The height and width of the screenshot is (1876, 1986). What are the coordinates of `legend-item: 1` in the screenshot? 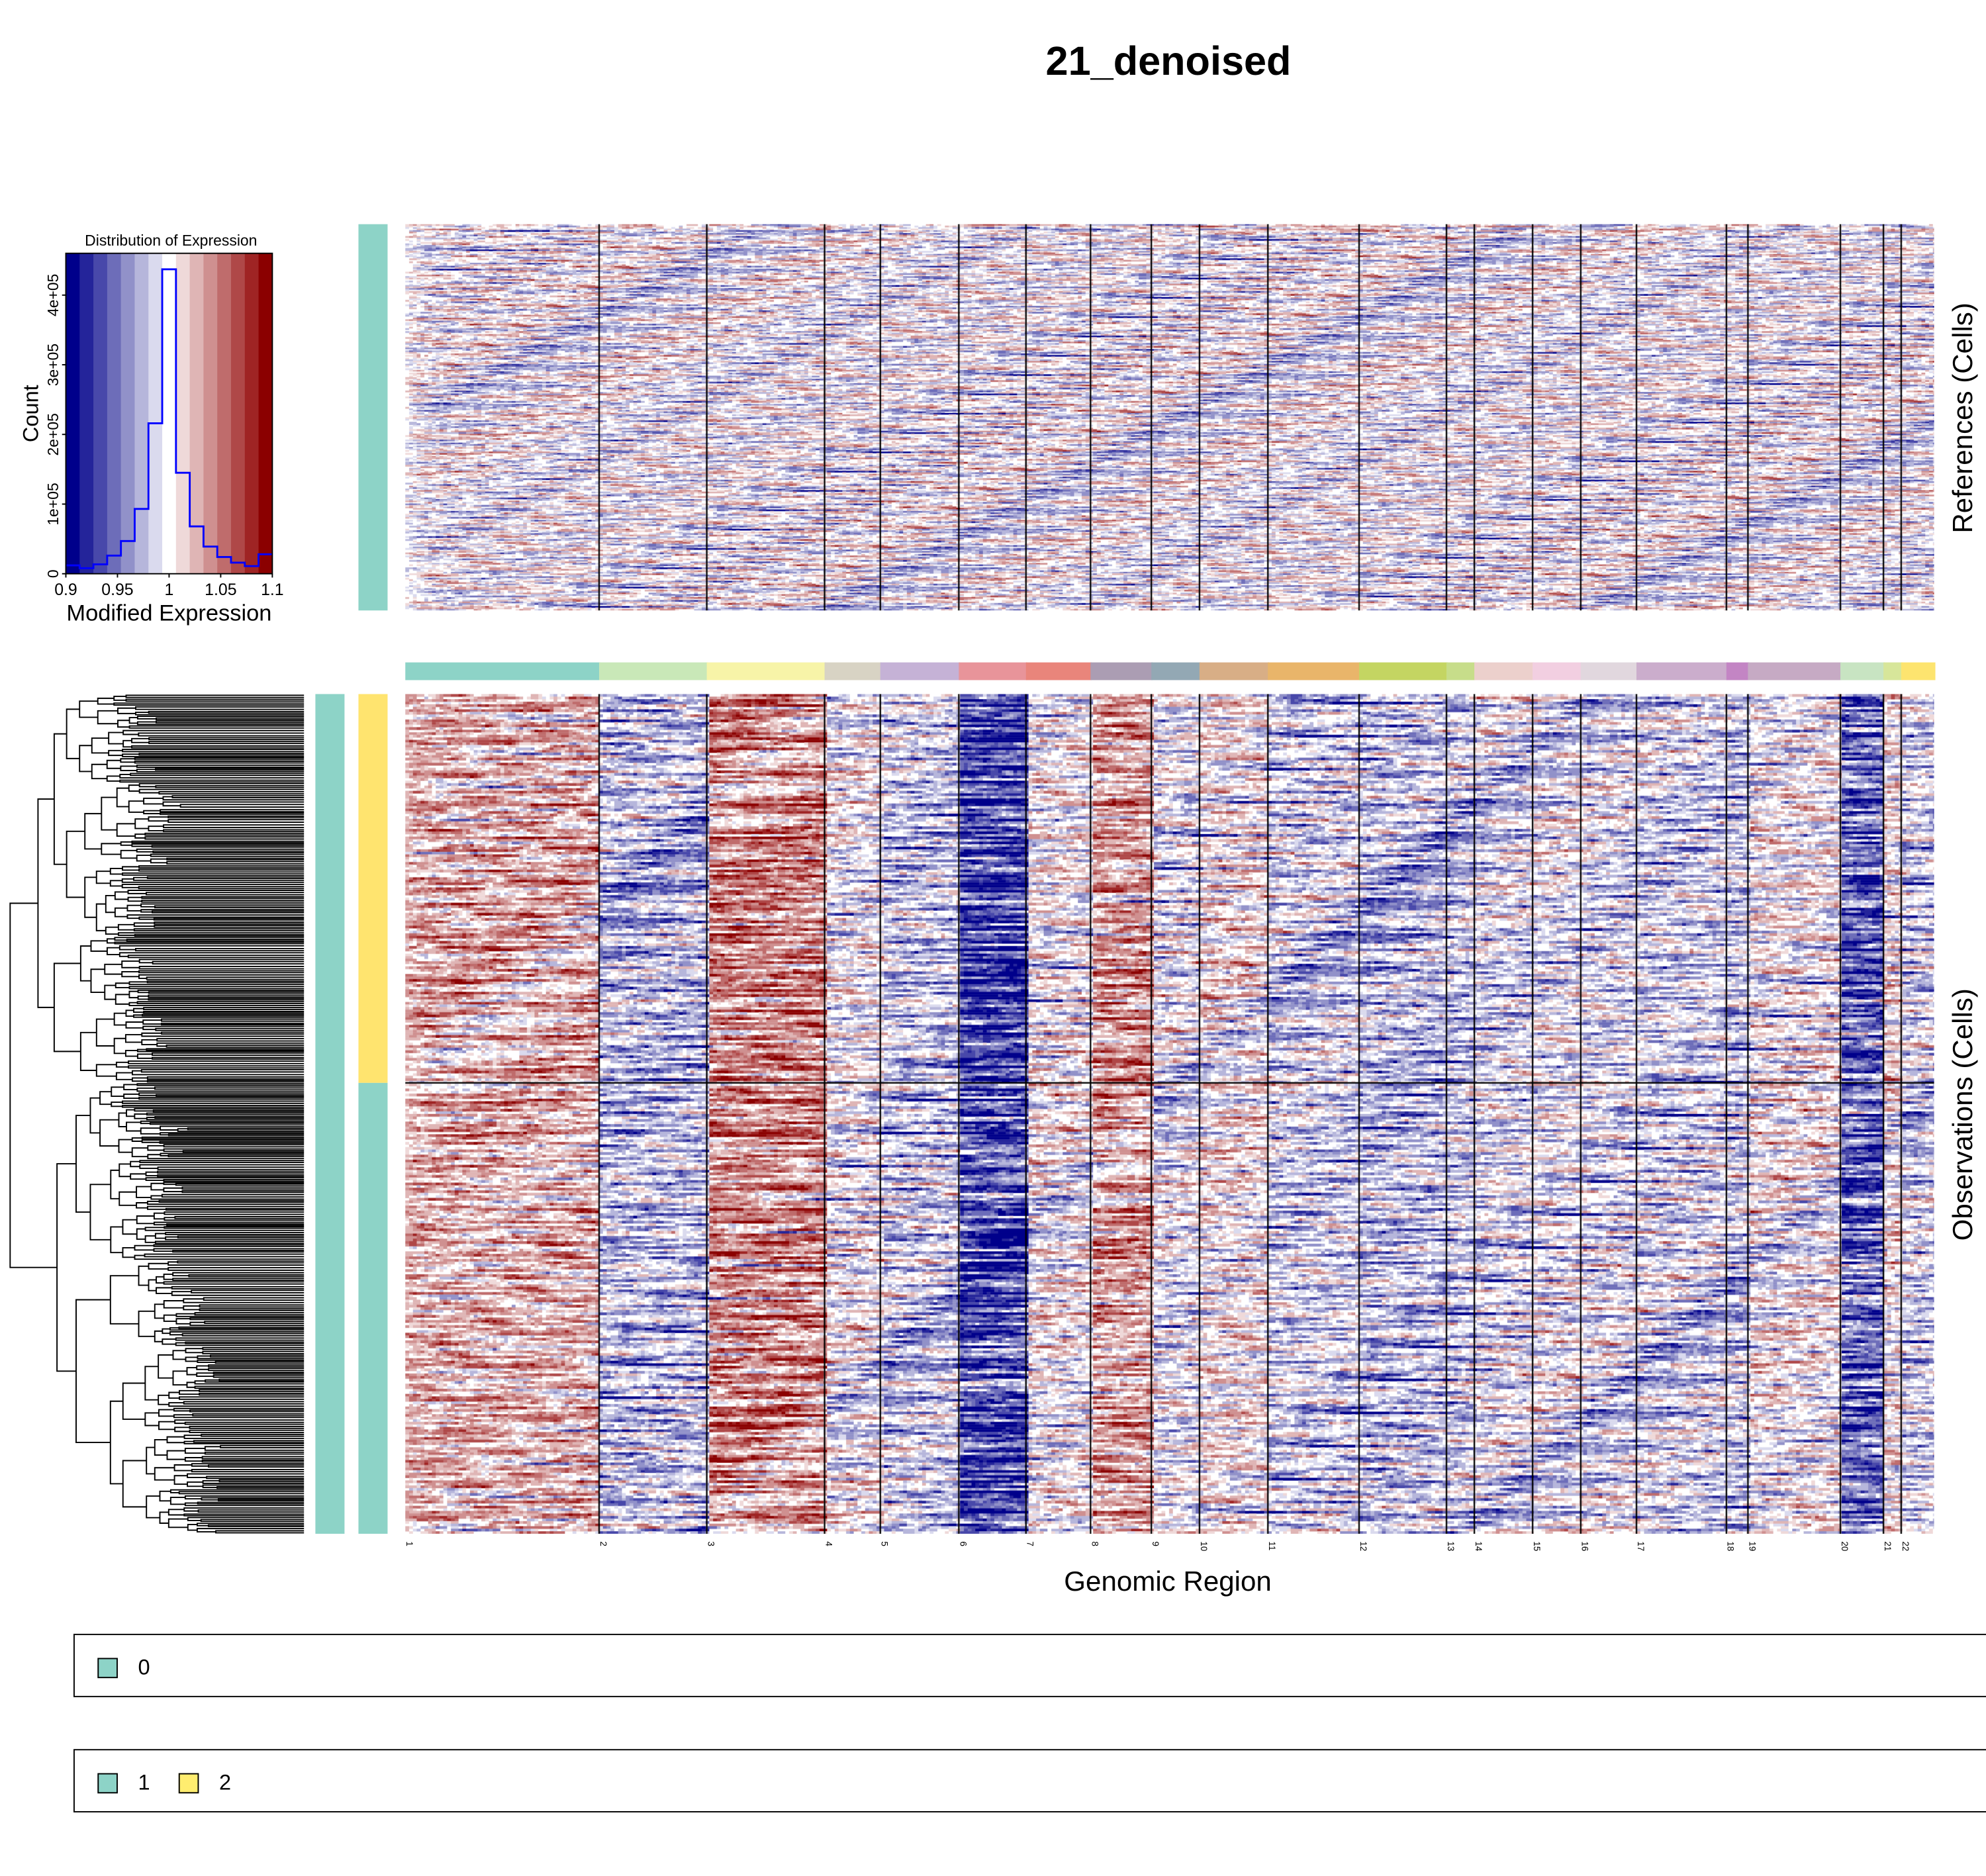 It's located at (124, 1783).